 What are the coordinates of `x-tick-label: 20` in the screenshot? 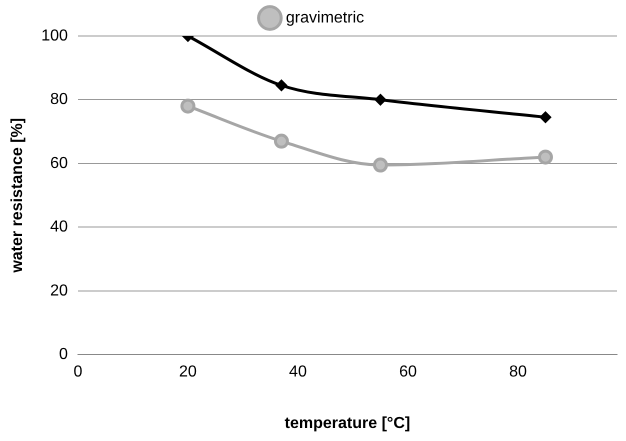 It's located at (188, 372).